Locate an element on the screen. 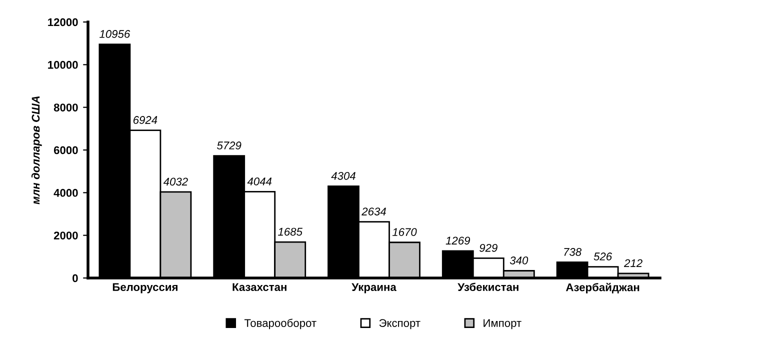 This screenshot has width=775, height=339. data-label: 526 is located at coordinates (603, 256).